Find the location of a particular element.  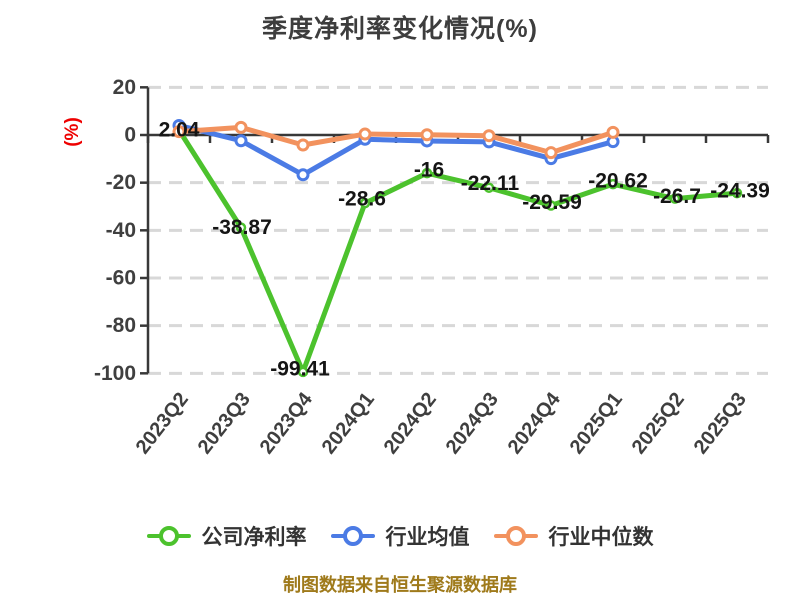

legend-item-industry-median: 行业中位数 is located at coordinates (573, 536).